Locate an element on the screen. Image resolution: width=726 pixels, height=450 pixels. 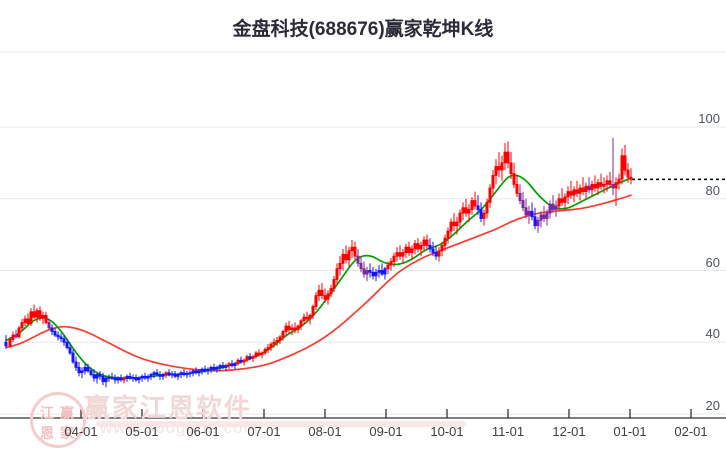
y-axis-tick-label: 20 is located at coordinates (712, 405).